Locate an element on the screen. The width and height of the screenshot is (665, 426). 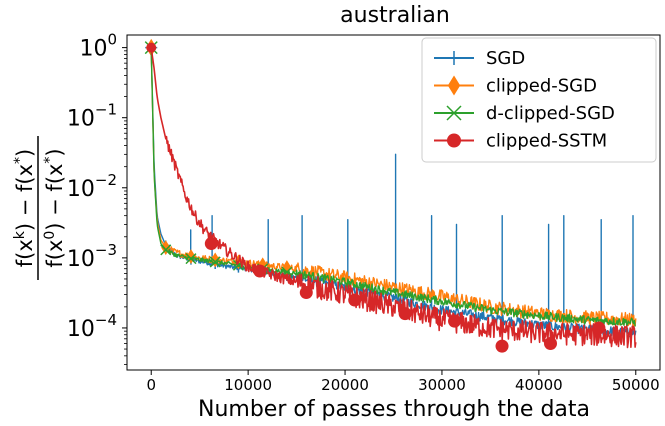
y-axis-label-numerator: f(xk) − f(x*) is located at coordinates (24, 208).